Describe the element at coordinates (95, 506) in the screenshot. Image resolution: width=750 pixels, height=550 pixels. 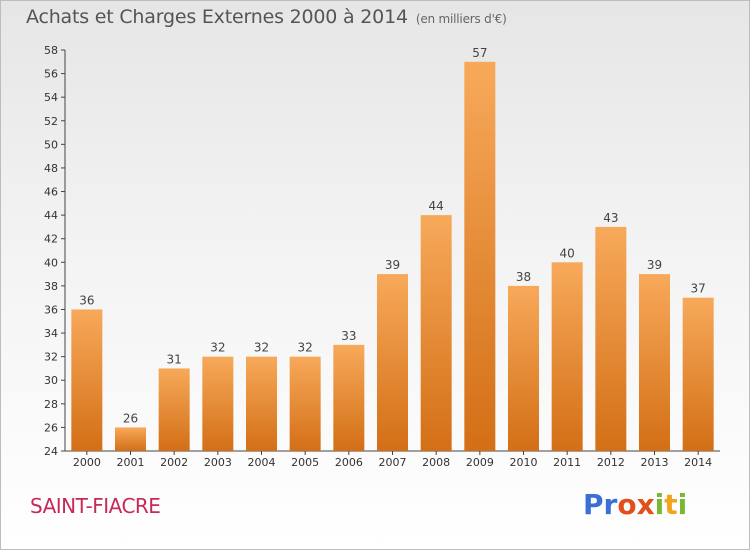
I see `commune-name: SAINT-FIACRE` at that location.